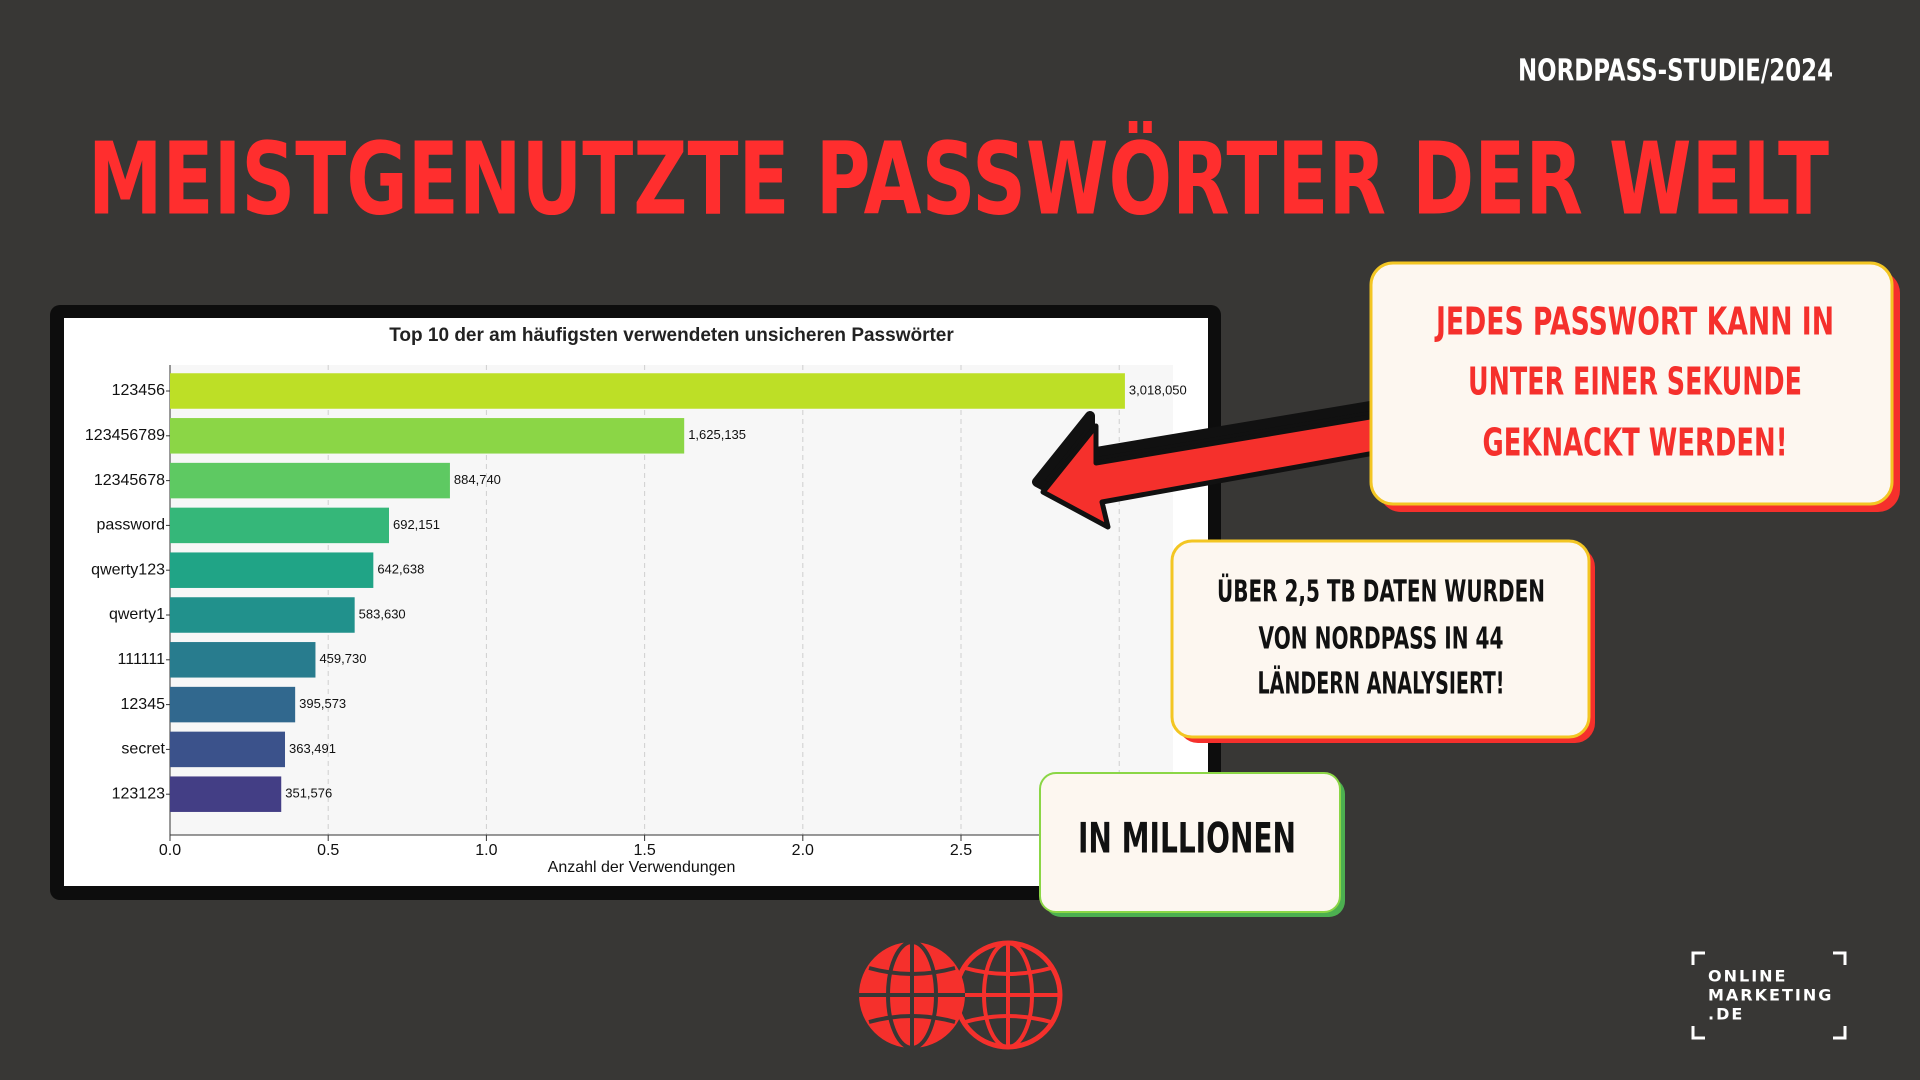 Image resolution: width=1920 pixels, height=1080 pixels. I want to click on logo-line: MARKETING, so click(1770, 995).